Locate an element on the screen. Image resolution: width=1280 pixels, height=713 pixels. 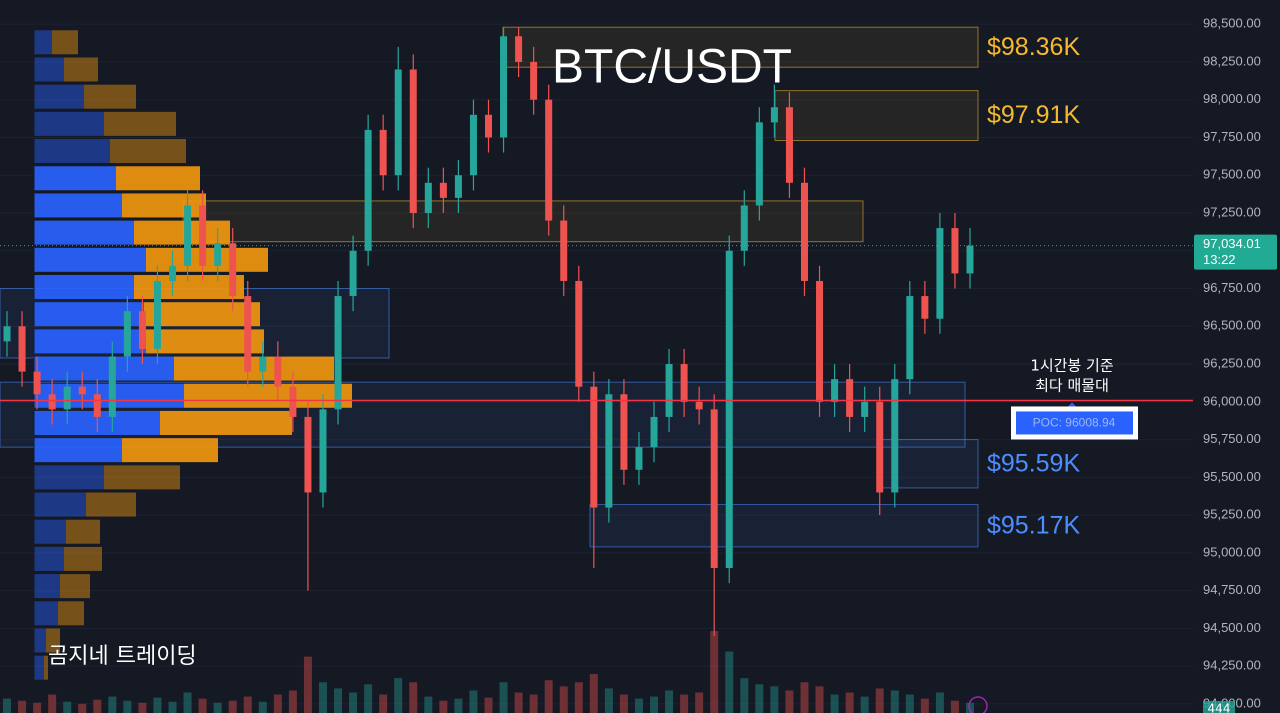
zone-label: $97.91K is located at coordinates (1033, 115).